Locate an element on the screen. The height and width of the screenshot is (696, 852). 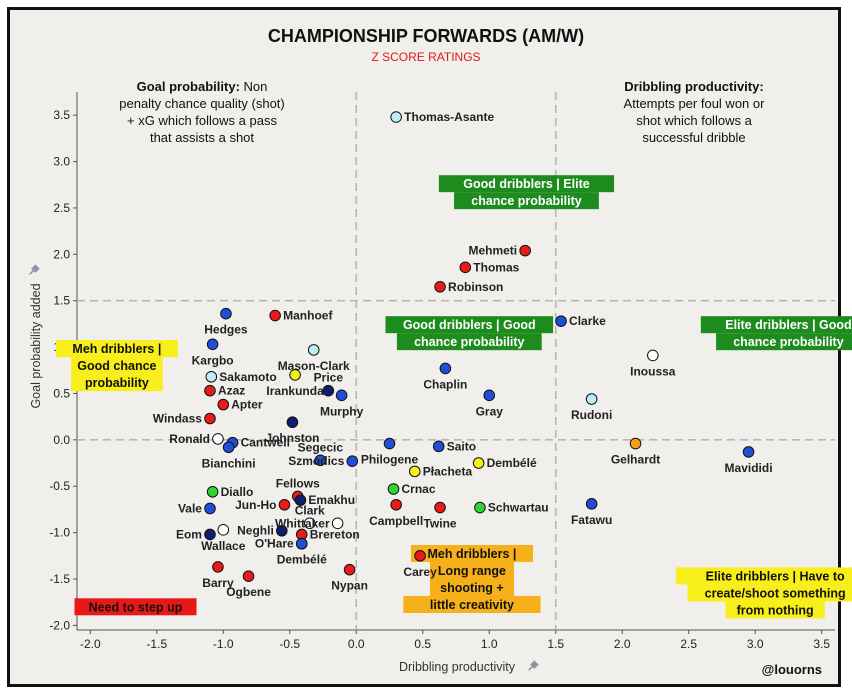
player-label: Hedges is located at coordinates (226, 330).